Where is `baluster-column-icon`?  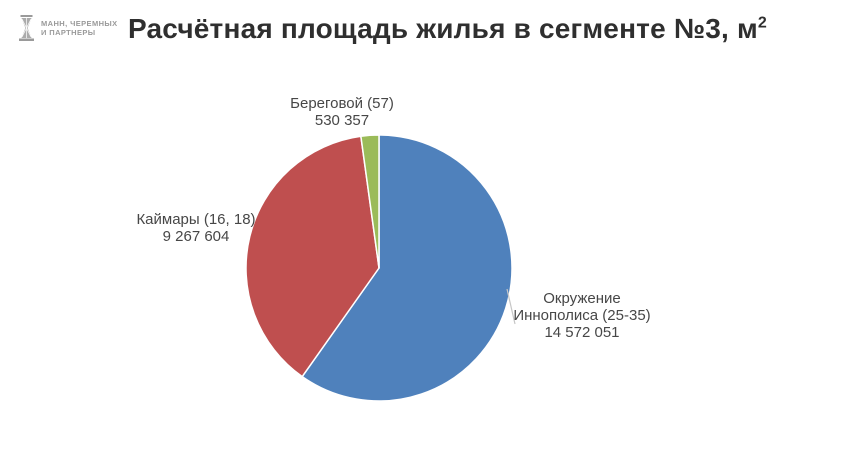 baluster-column-icon is located at coordinates (26, 28).